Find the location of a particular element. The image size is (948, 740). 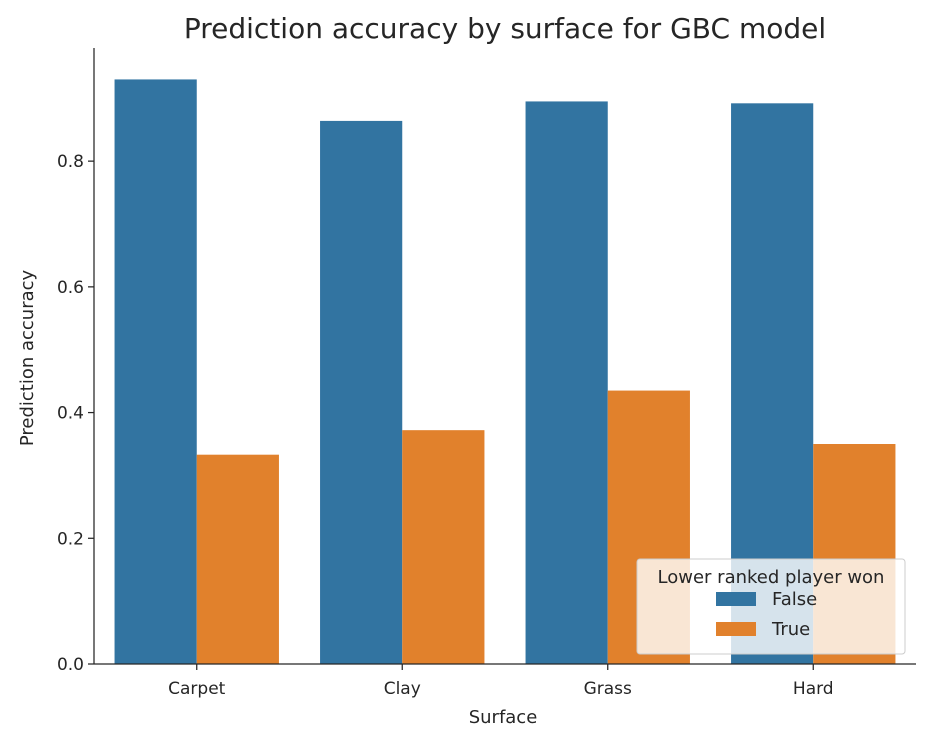

x-tick-label-carpet: Carpet is located at coordinates (197, 689).